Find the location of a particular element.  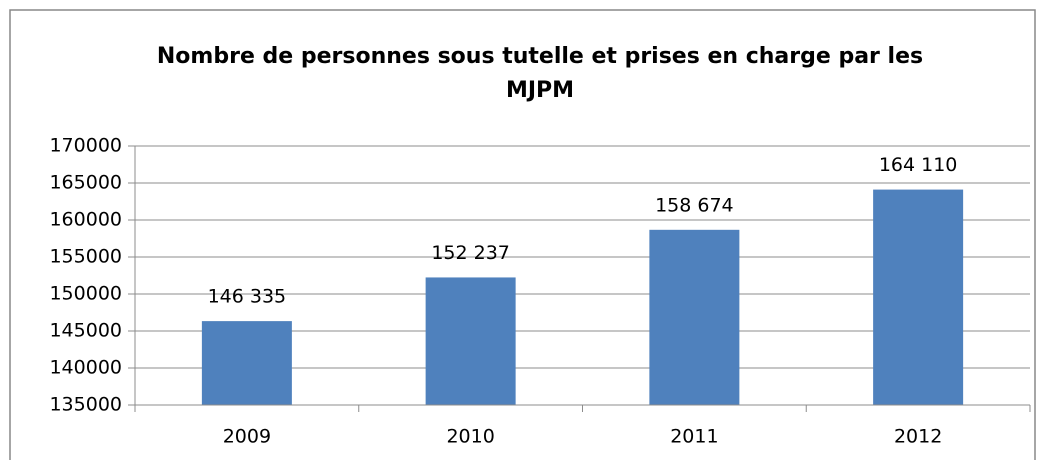

value-label: 152 237 is located at coordinates (470, 253).